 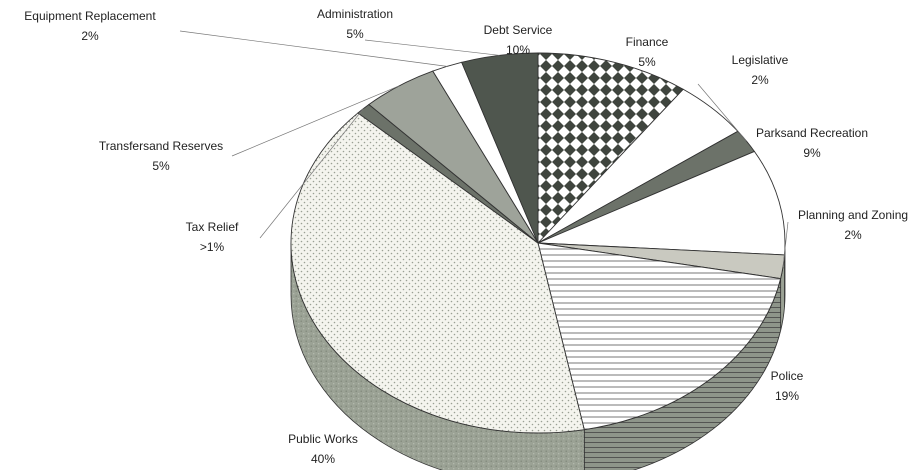 I want to click on slice-value-10: 5%, so click(x=355, y=34).